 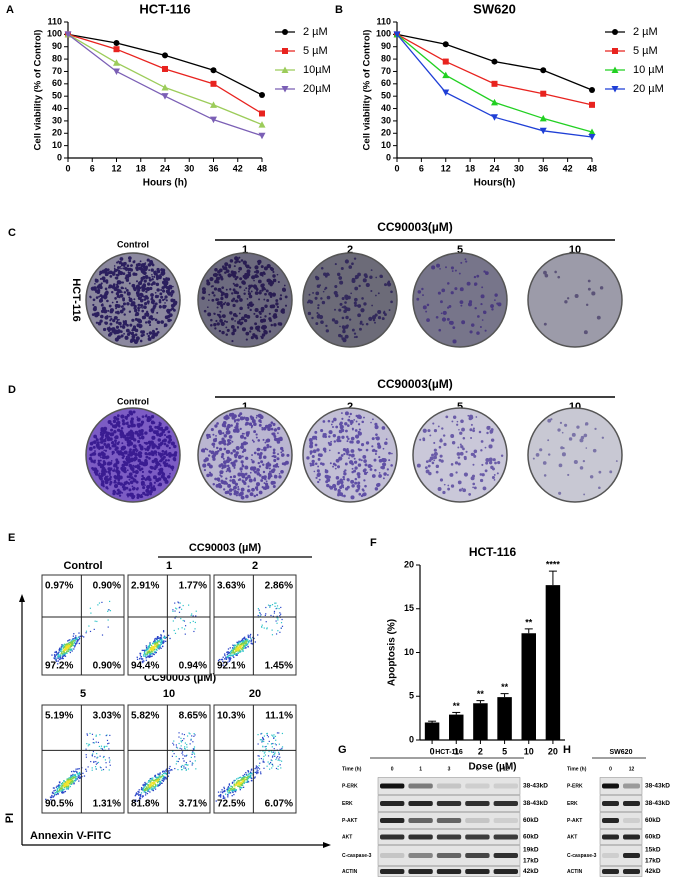 What do you see at coordinates (572, 804) in the screenshot?
I see `row-label: ERK` at bounding box center [572, 804].